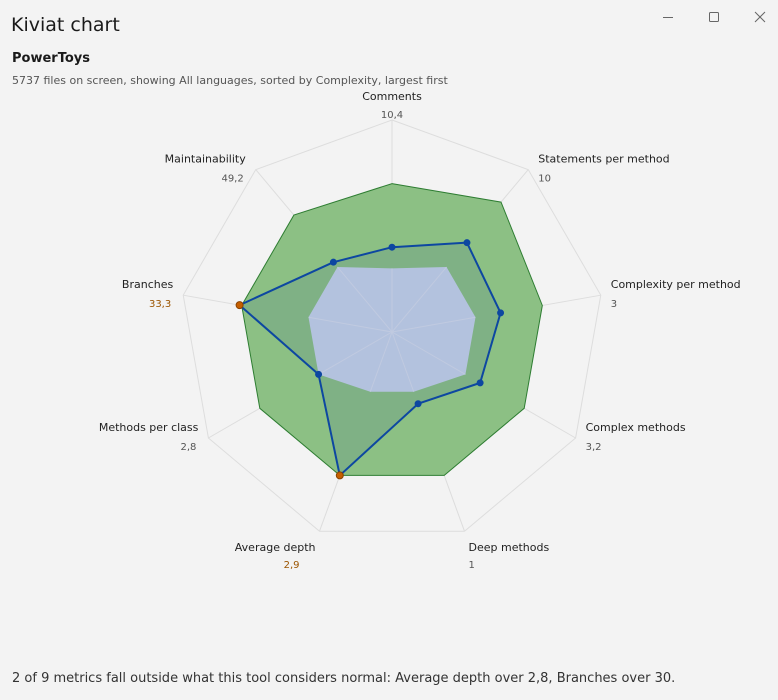 The width and height of the screenshot is (778, 700). I want to click on axis-value-label: 1, so click(472, 565).